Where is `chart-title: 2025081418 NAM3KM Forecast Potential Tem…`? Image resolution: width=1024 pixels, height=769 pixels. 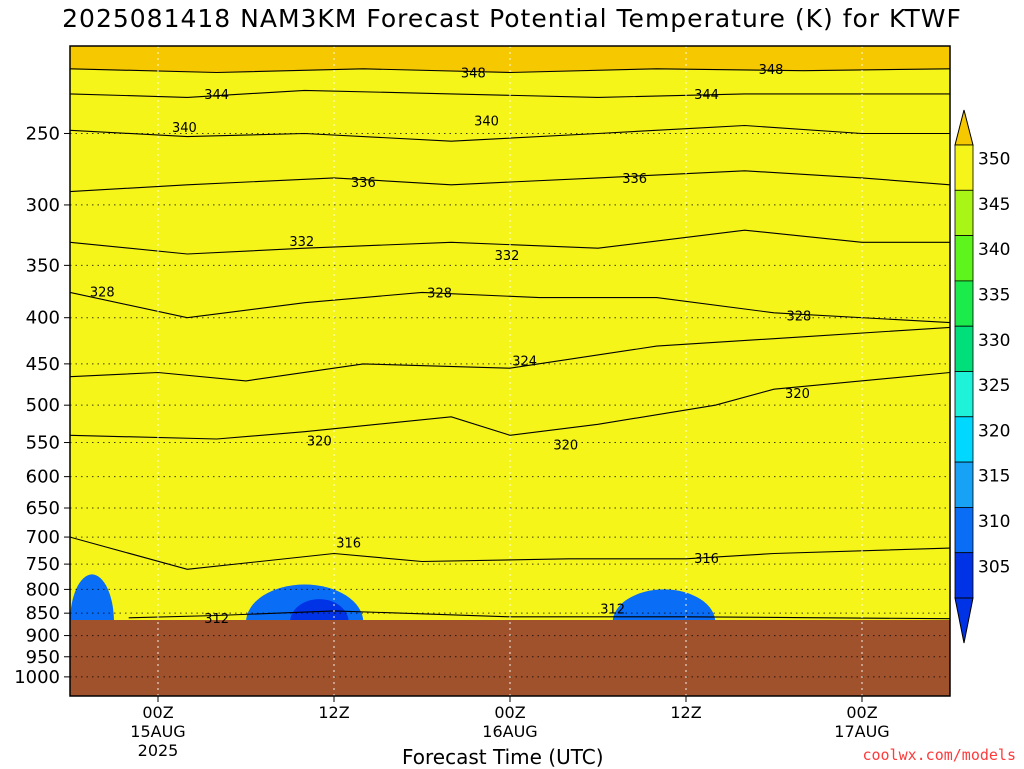 chart-title: 2025081418 NAM3KM Forecast Potential Tem… is located at coordinates (512, 18).